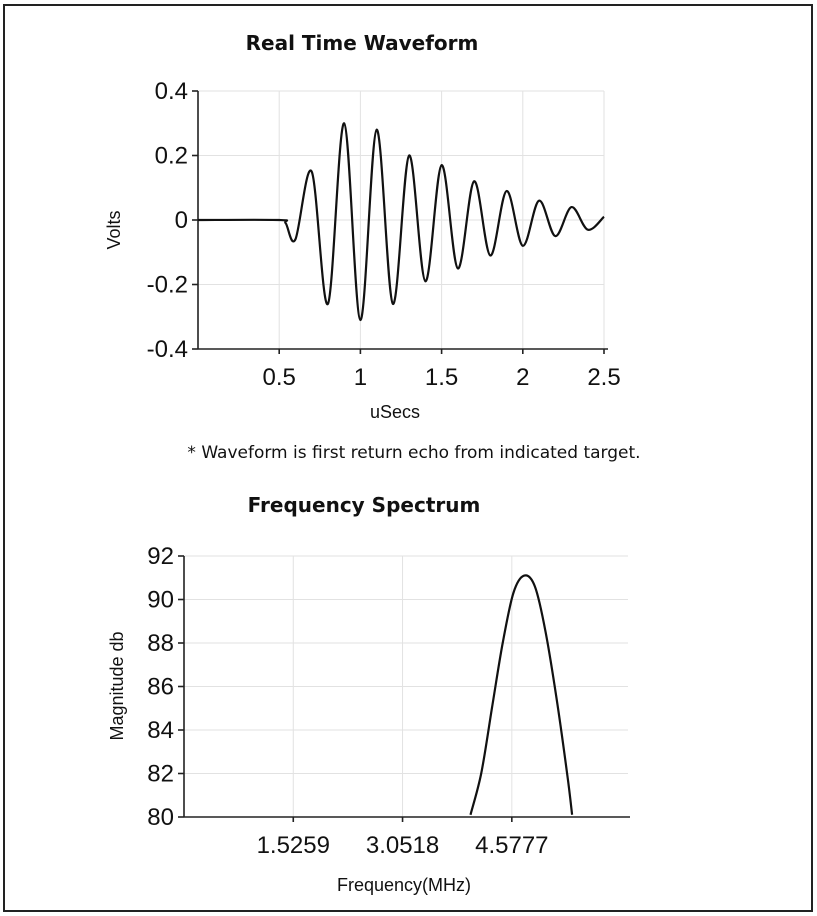 Image resolution: width=817 pixels, height=916 pixels. Describe the element at coordinates (160, 730) in the screenshot. I see `y-tick-label: 84` at that location.